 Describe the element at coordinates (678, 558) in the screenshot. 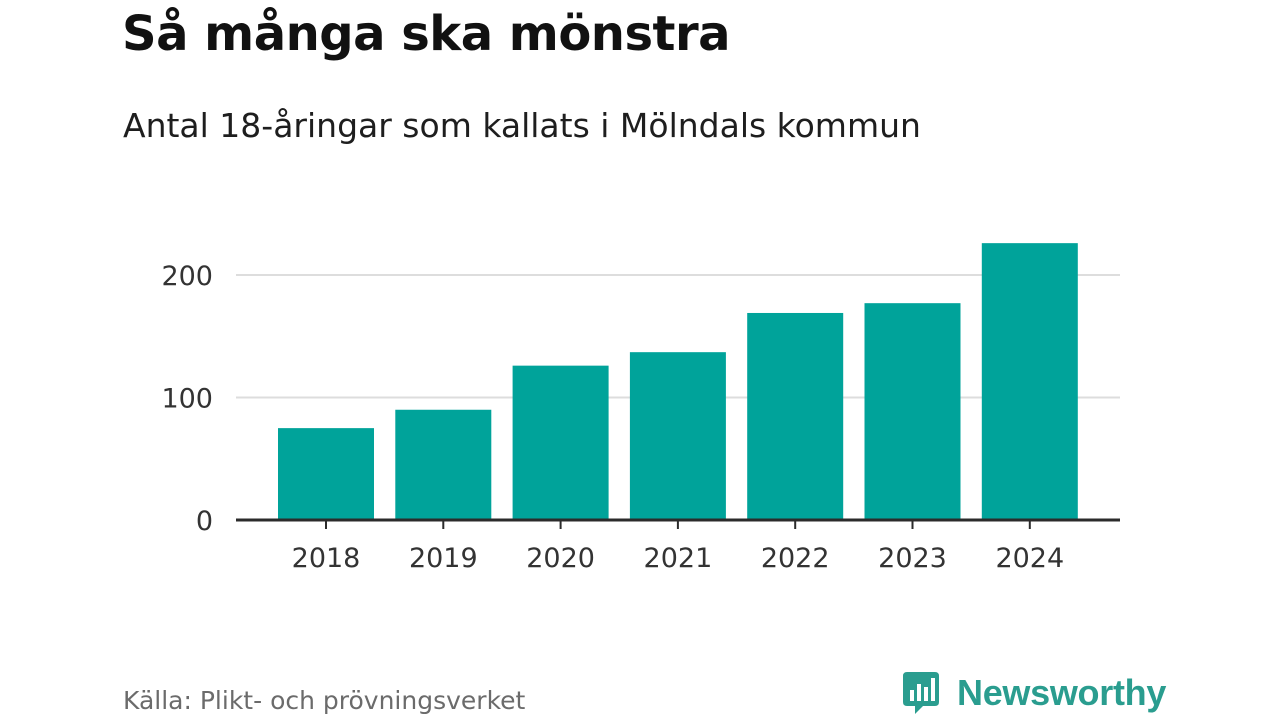

I see `x-tick-label: 2021` at that location.